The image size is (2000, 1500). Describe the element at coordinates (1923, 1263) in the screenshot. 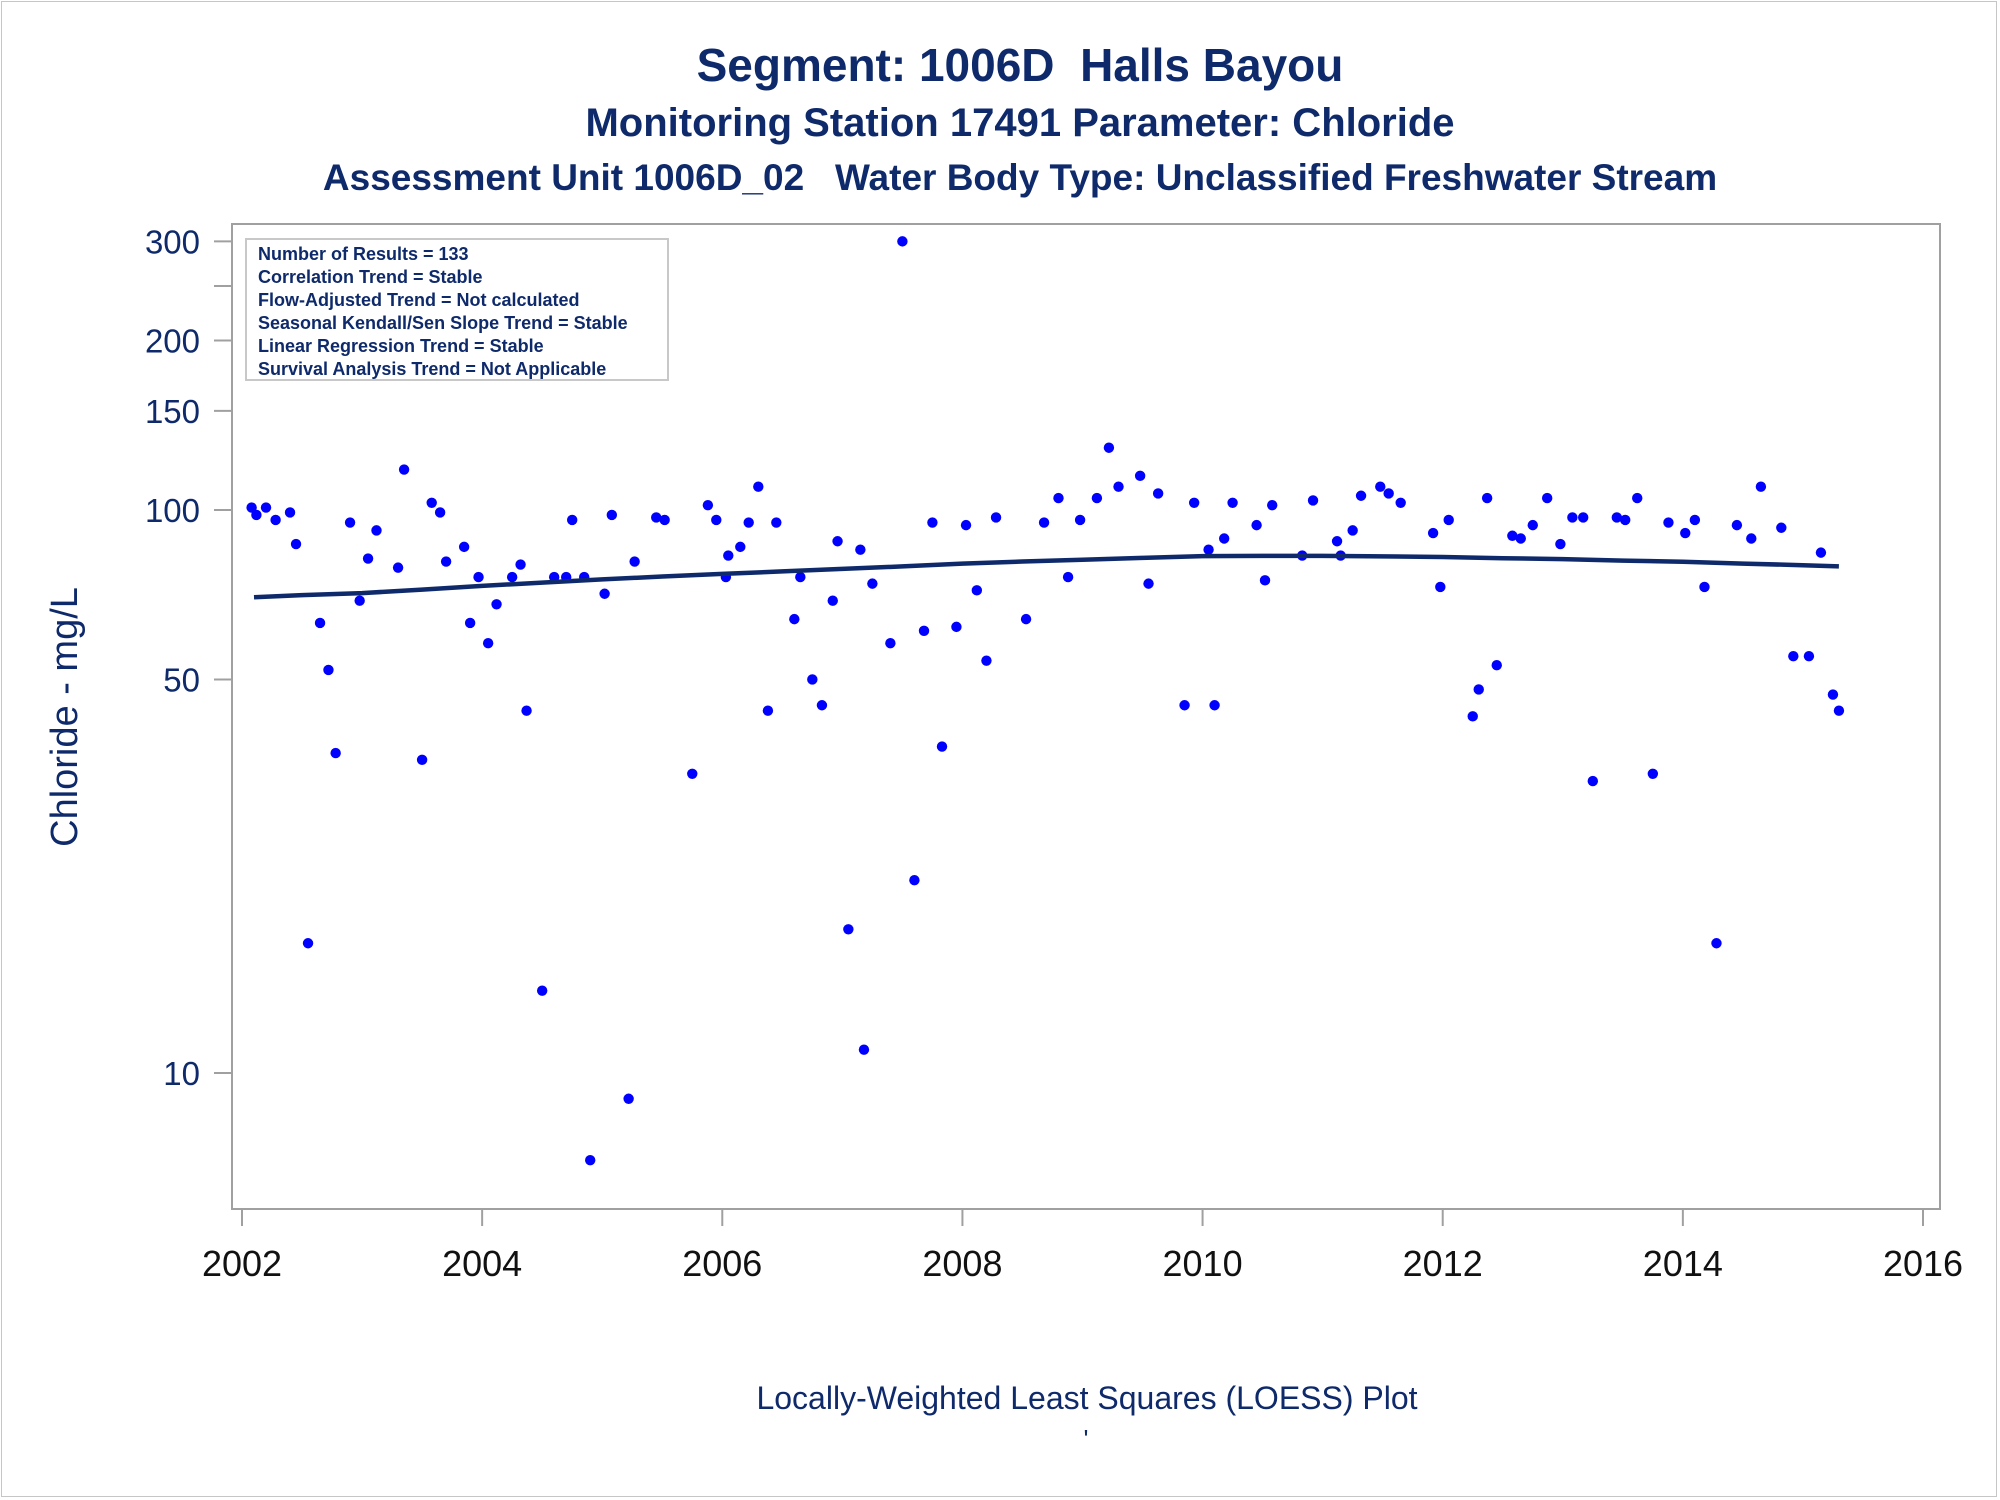

I see `x-tick-label: 2016` at that location.